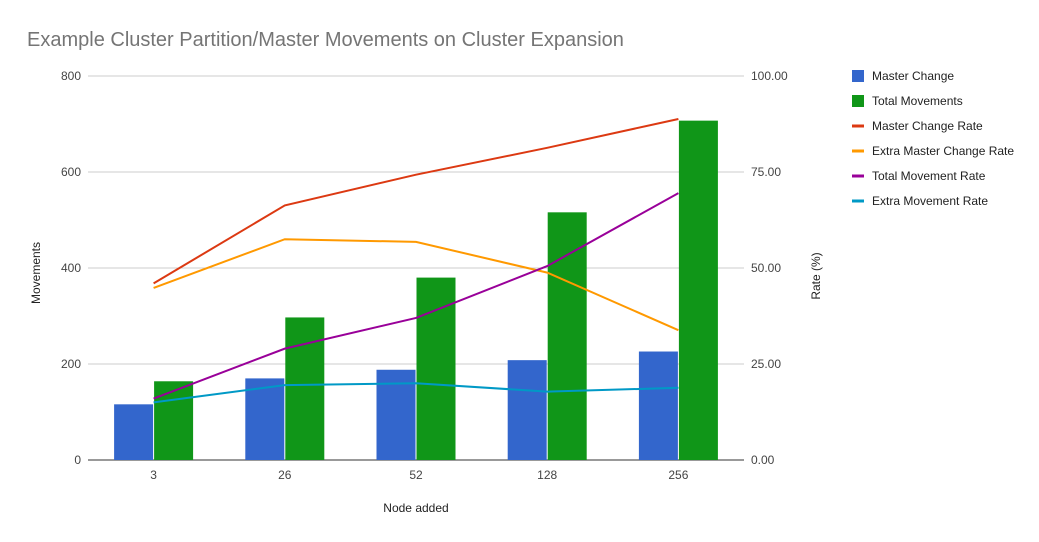 This screenshot has width=1039, height=542. What do you see at coordinates (416, 475) in the screenshot?
I see `x-tick-label: 52` at bounding box center [416, 475].